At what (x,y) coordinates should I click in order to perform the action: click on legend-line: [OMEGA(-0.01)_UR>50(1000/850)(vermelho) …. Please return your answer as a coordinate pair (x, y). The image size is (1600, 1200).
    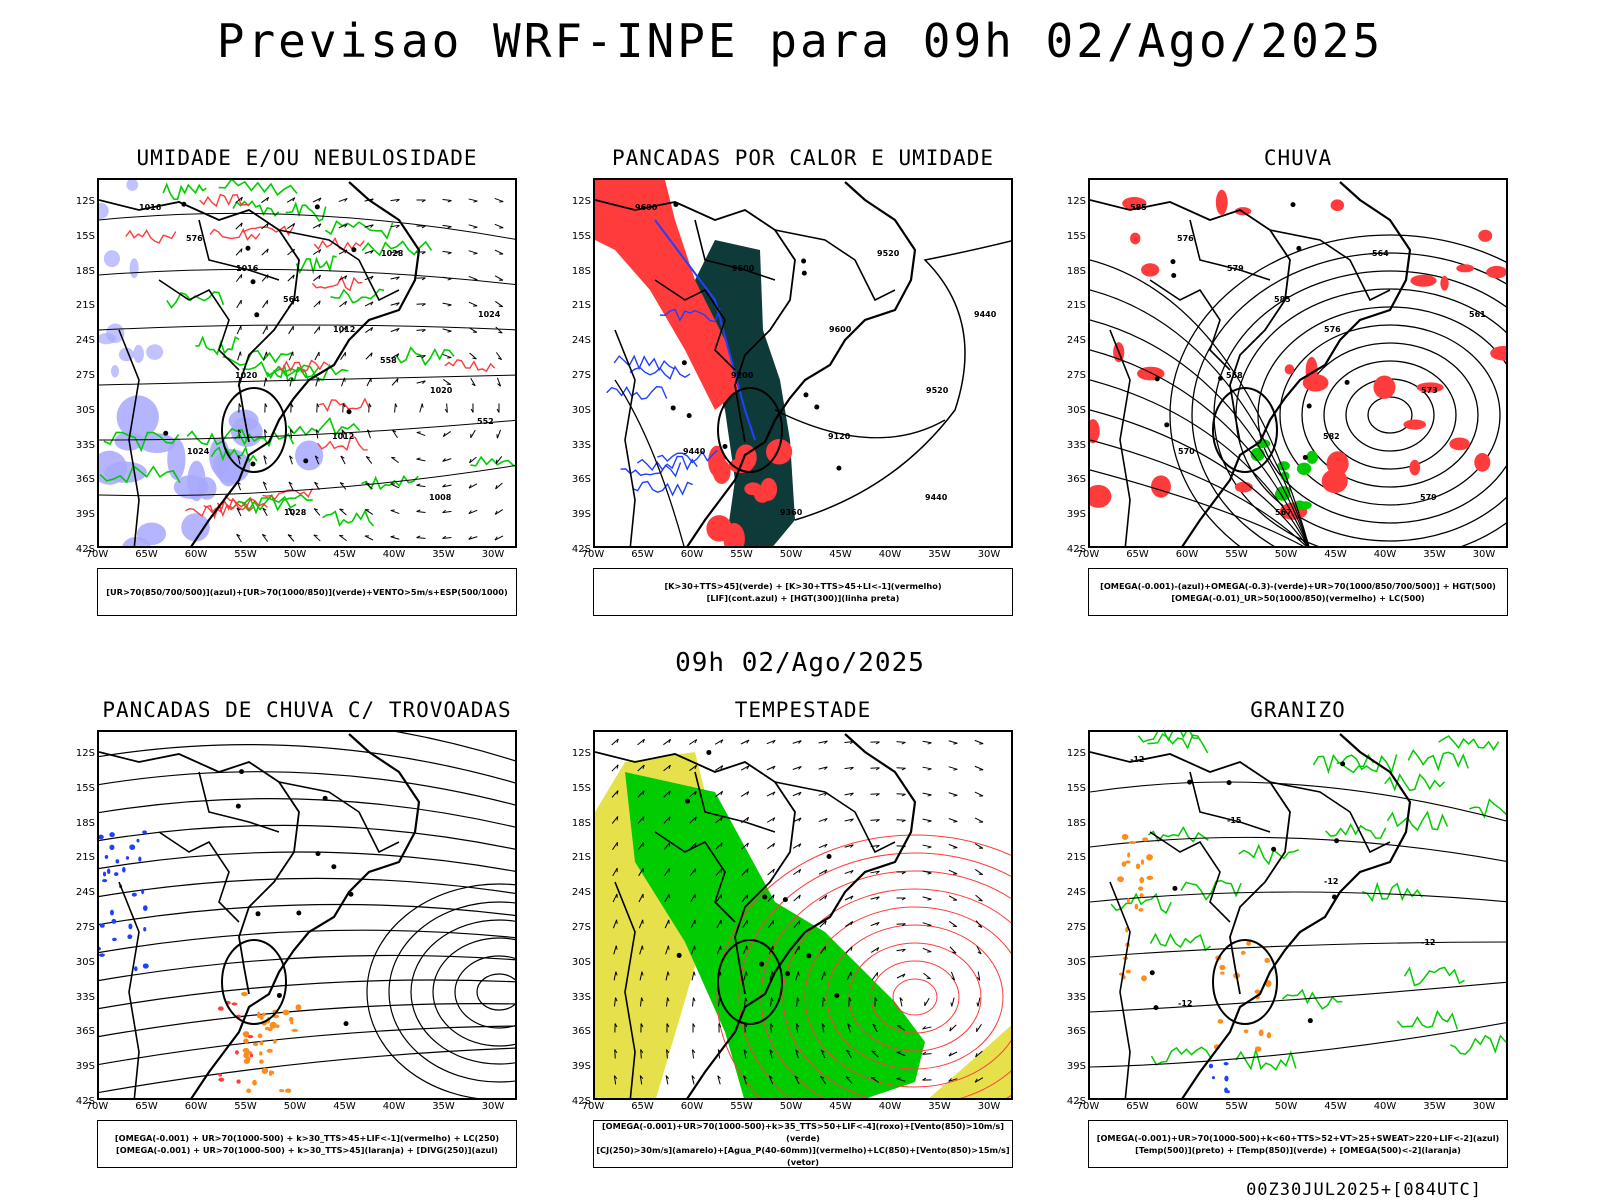
    Looking at the image, I should click on (1298, 598).